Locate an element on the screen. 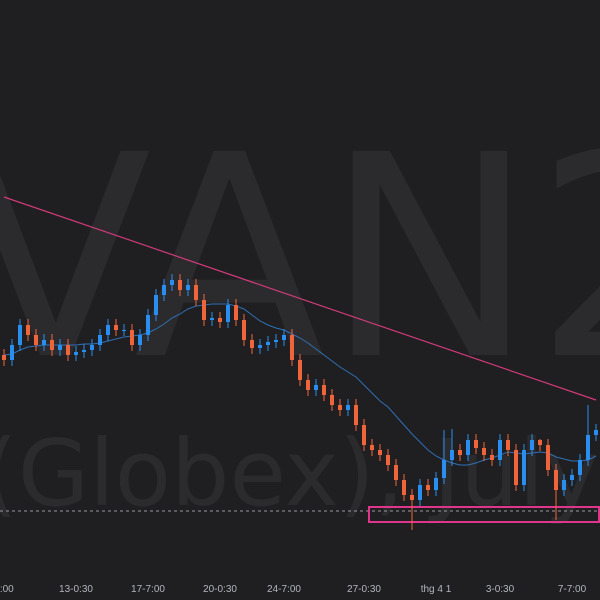 The width and height of the screenshot is (600, 600). x-tick-label: 17-7:00 is located at coordinates (148, 589).